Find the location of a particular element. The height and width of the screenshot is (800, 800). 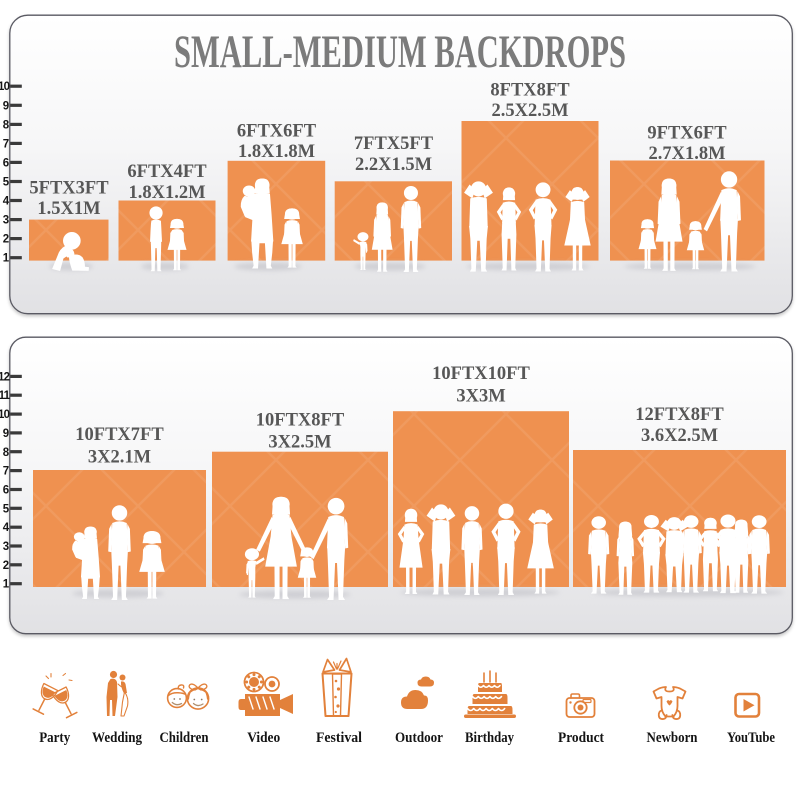

svg-text: Party is located at coordinates (54, 738).